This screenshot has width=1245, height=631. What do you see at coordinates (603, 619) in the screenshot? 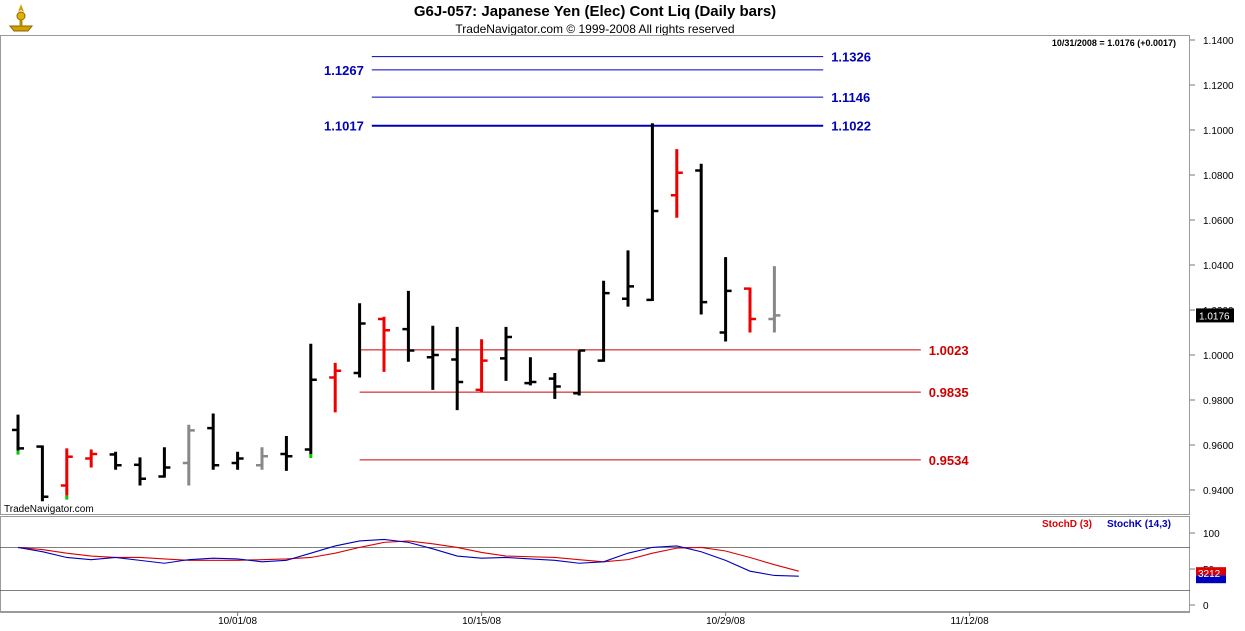
I see `x-axis: 10/01/08 10/15/08 10/29/08 11/12/08` at bounding box center [603, 619].